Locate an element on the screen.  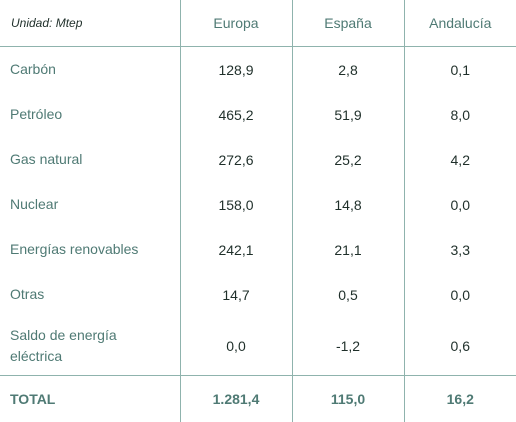
table-row: Carbón 128,9 2,8 0,1 is located at coordinates (258, 70).